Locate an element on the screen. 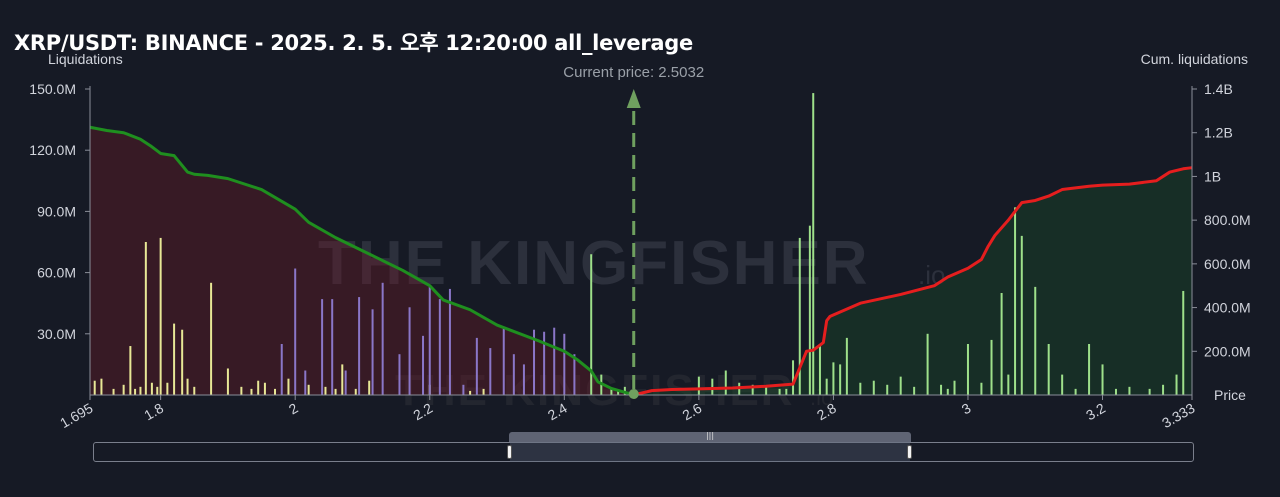  y-right-tick-label: 200.0M is located at coordinates (1227, 351).